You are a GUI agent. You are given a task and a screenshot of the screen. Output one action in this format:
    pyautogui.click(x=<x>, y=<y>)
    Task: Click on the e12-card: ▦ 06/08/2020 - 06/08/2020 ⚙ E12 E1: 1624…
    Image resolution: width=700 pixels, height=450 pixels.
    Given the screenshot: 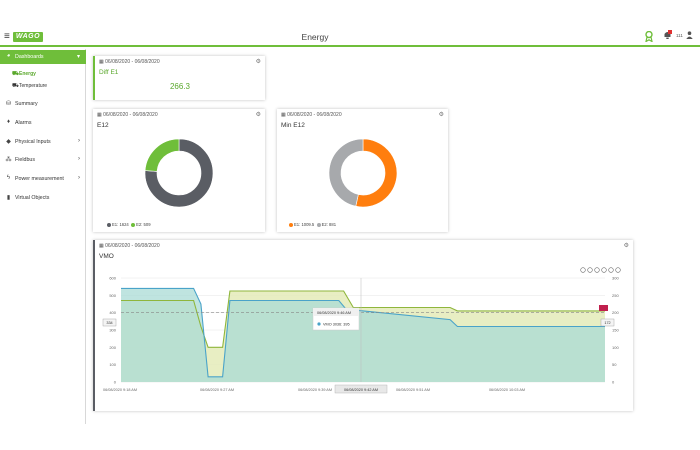 What is the action you would take?
    pyautogui.click(x=179, y=170)
    